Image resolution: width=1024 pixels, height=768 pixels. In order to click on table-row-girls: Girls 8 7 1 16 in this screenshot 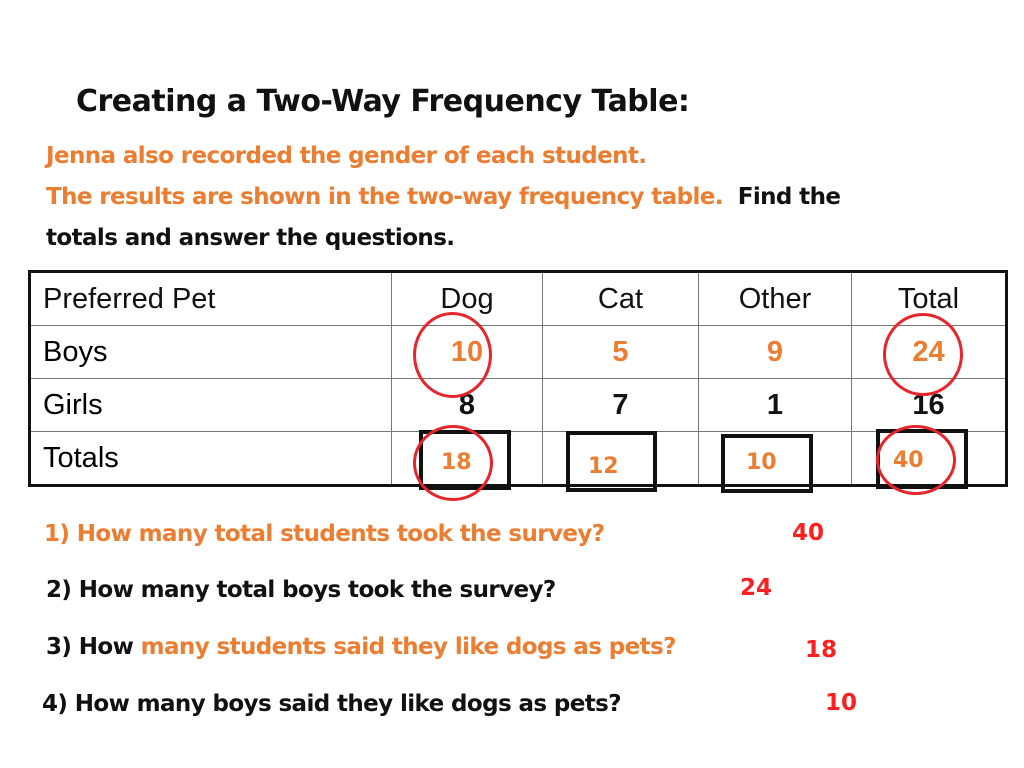, I will do `click(518, 405)`.